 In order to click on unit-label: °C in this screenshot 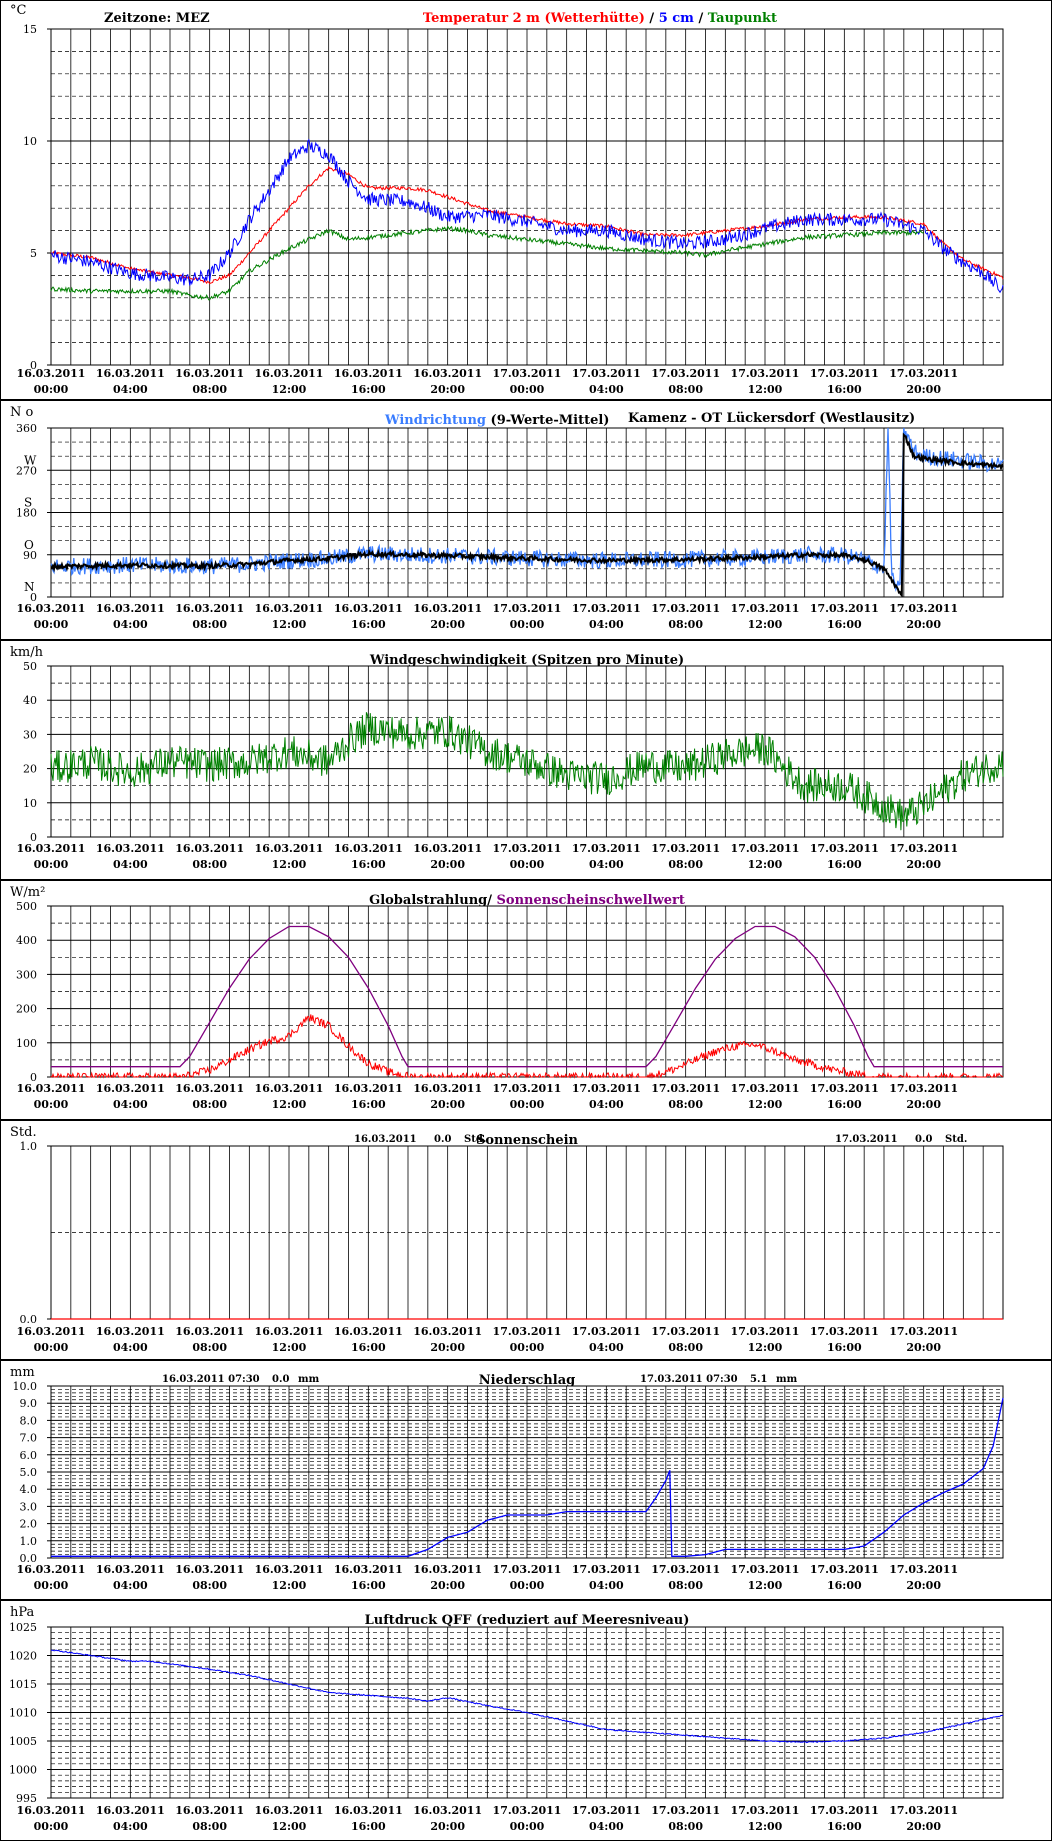, I will do `click(18, 10)`.